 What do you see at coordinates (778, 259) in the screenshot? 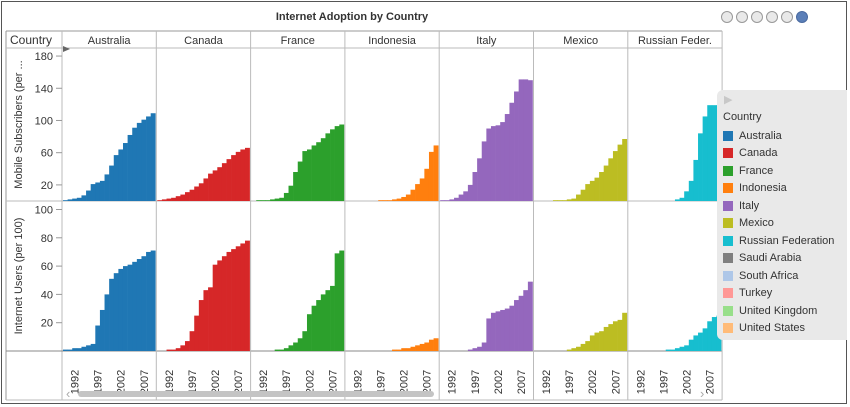
I see `legend-item-saudi-arabia: Saudi Arabia` at bounding box center [778, 259].